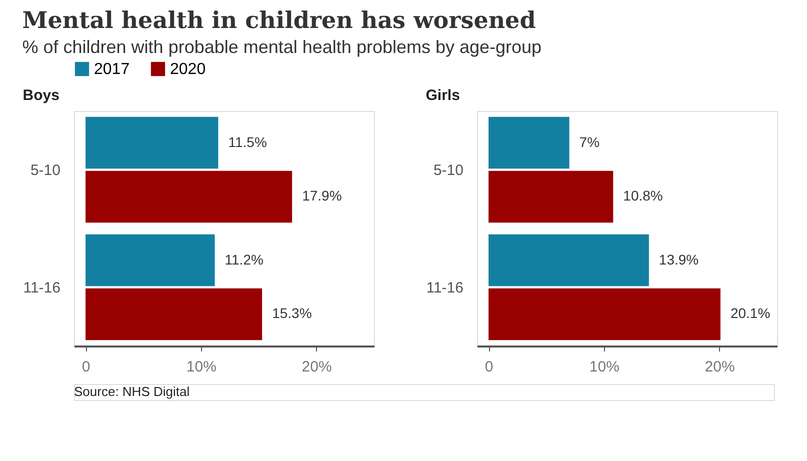  I want to click on text: Mental health in children has worsened, so click(279, 20).